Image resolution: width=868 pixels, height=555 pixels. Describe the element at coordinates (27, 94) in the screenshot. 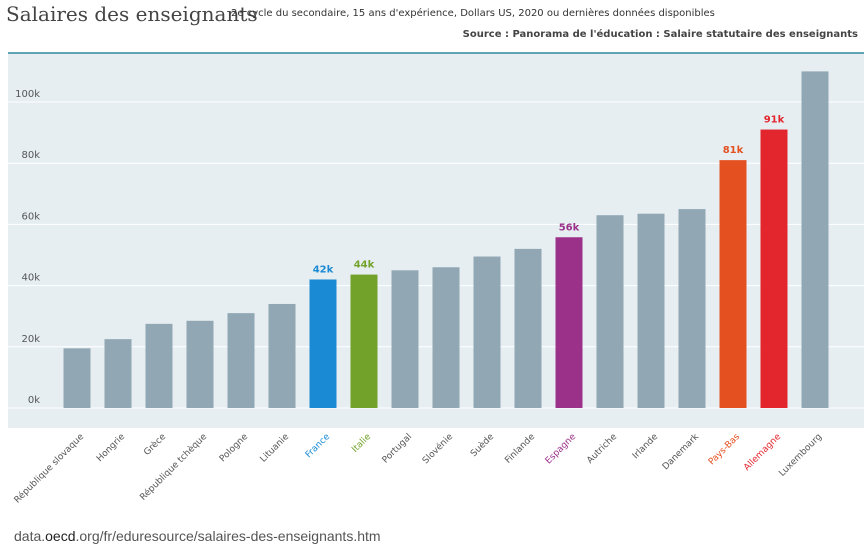

I see `y-tick-label: 100k` at that location.